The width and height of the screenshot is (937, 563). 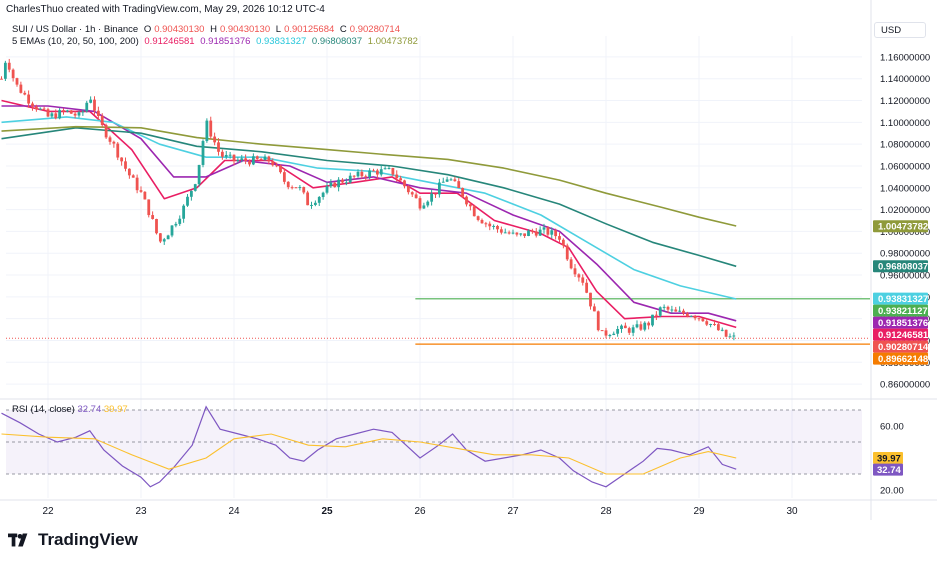 What do you see at coordinates (75, 41) in the screenshot?
I see `ema-legend-label: 5 EMAs (10, 20, 50, 100, 200)` at bounding box center [75, 41].